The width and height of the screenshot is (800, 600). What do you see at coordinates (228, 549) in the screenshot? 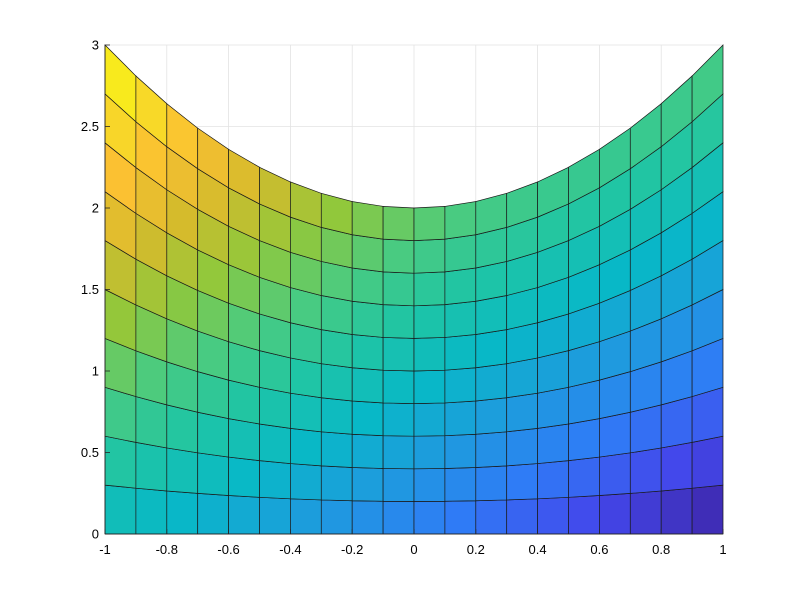
I see `x-tick-label: -0.6` at bounding box center [228, 549].